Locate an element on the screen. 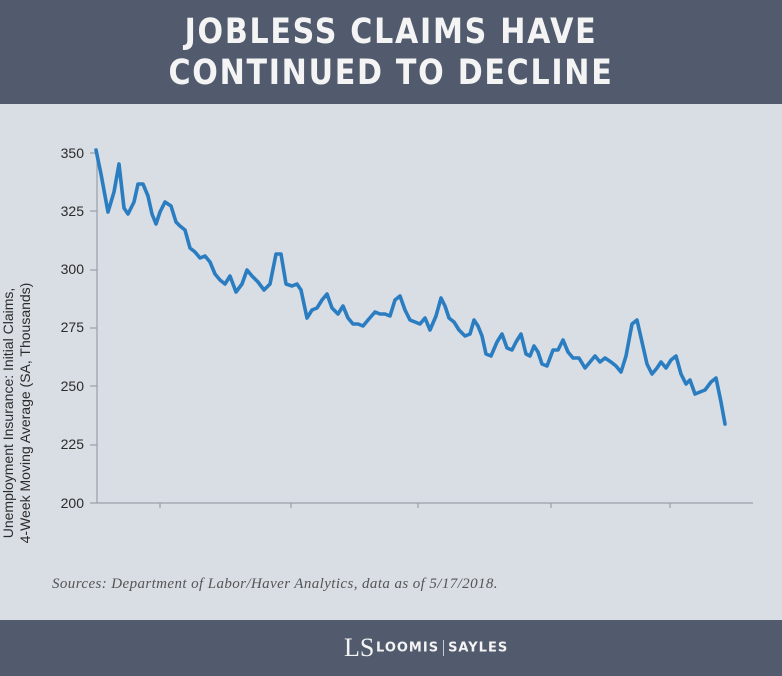 Image resolution: width=782 pixels, height=676 pixels. brand-right: SAYLES is located at coordinates (478, 648).